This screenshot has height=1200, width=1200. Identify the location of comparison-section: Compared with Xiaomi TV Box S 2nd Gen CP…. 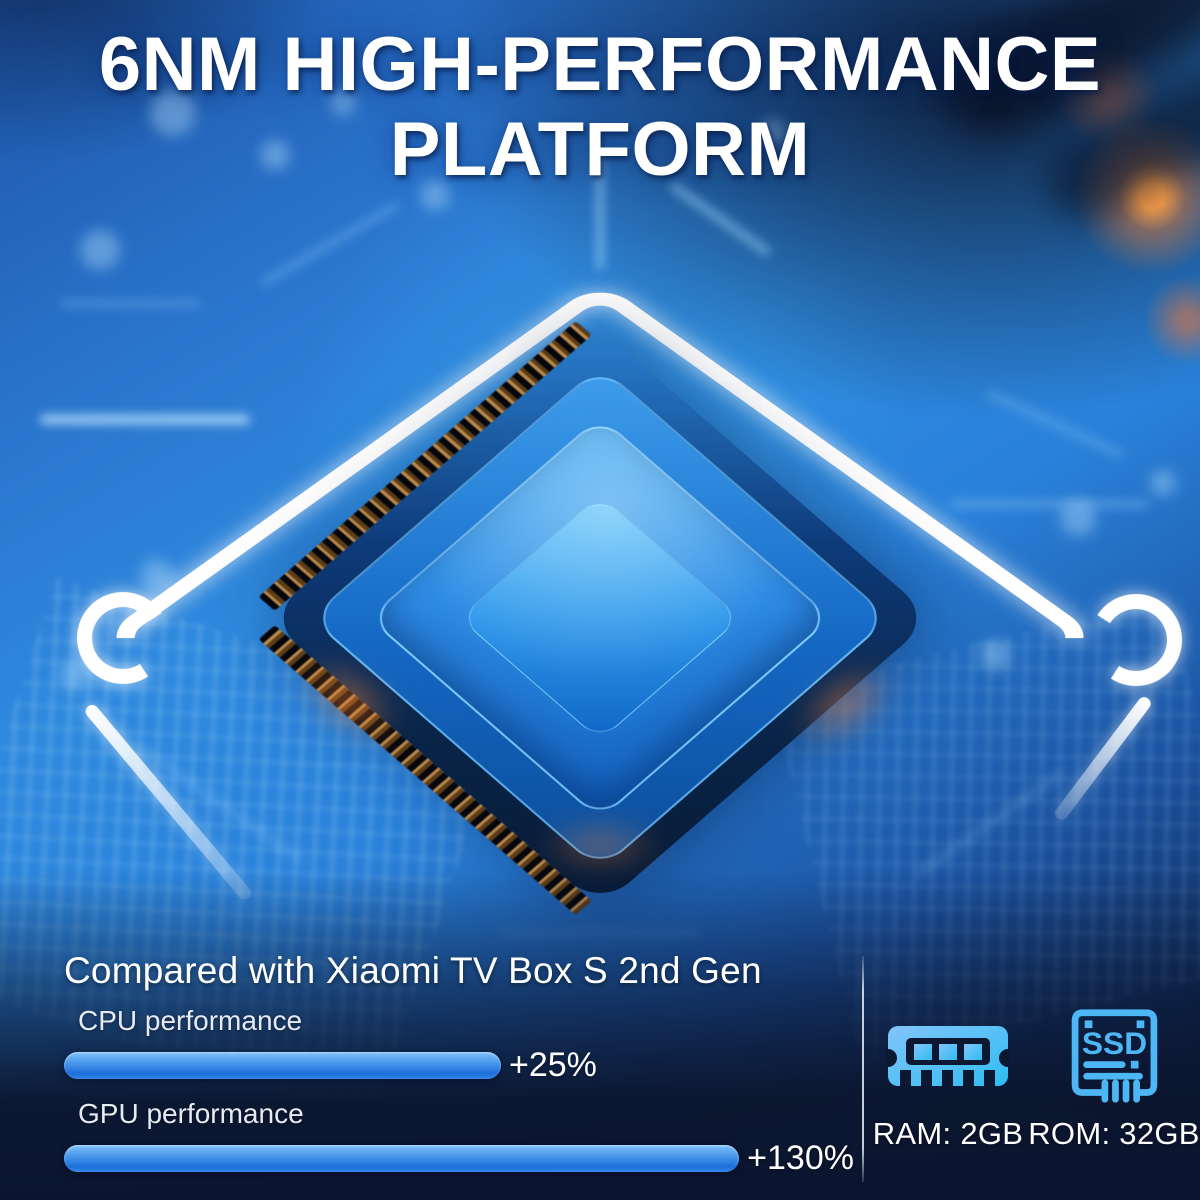
(459, 1064).